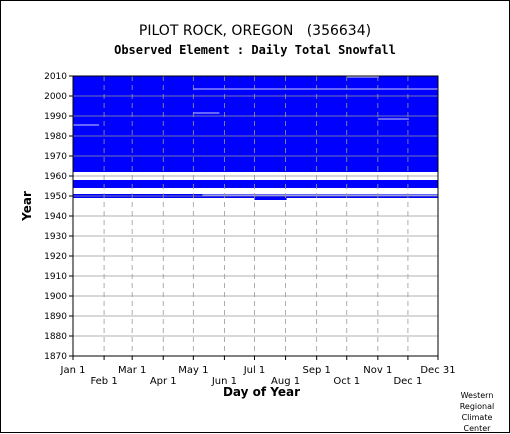 Image resolution: width=510 pixels, height=434 pixels. What do you see at coordinates (55, 197) in the screenshot?
I see `y-tick-label: 1950` at bounding box center [55, 197].